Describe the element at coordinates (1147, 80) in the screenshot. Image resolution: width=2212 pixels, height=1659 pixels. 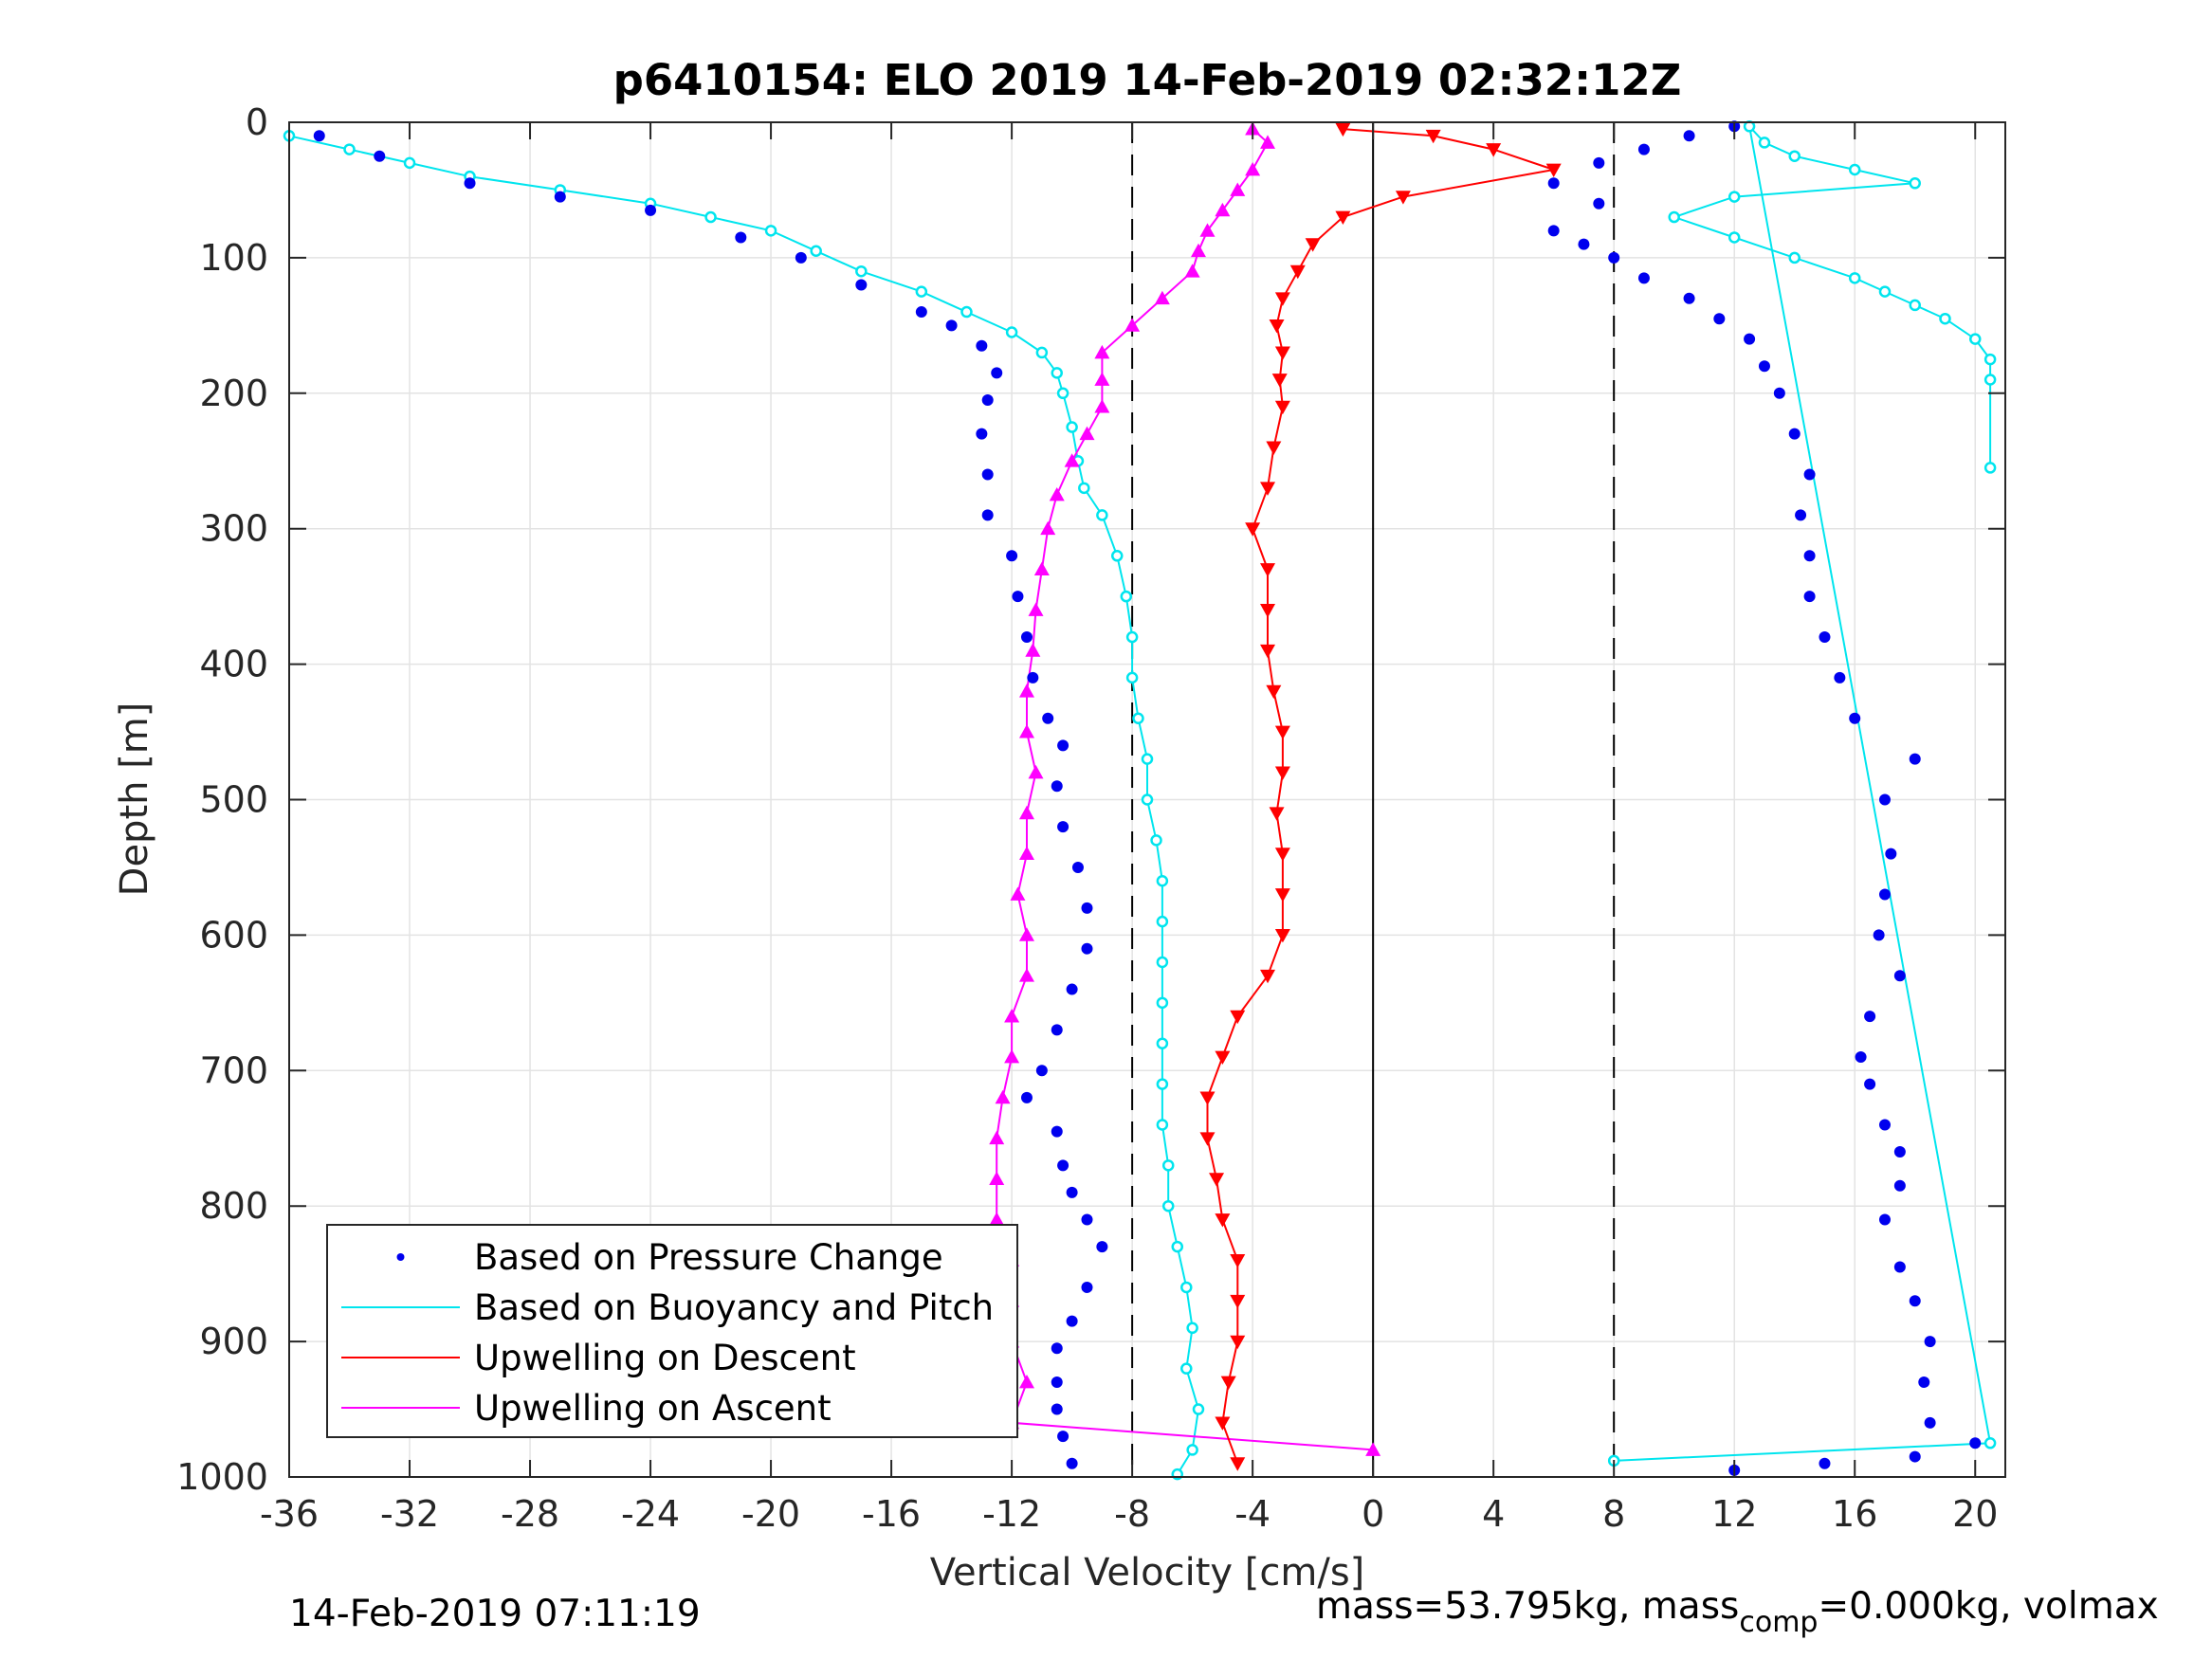
I see `chart-title: p6410154: ELO 2019 14-Feb-2019 02:32:12Z` at that location.